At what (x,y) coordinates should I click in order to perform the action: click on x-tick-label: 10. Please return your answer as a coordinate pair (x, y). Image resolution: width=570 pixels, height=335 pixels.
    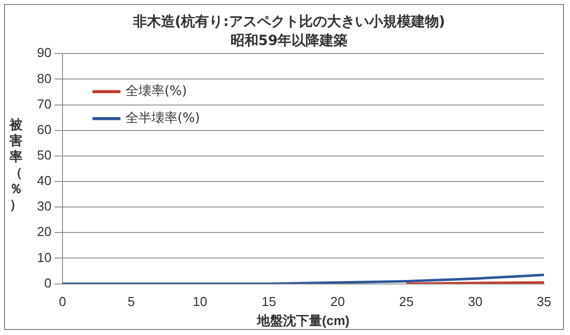
    Looking at the image, I should click on (200, 302).